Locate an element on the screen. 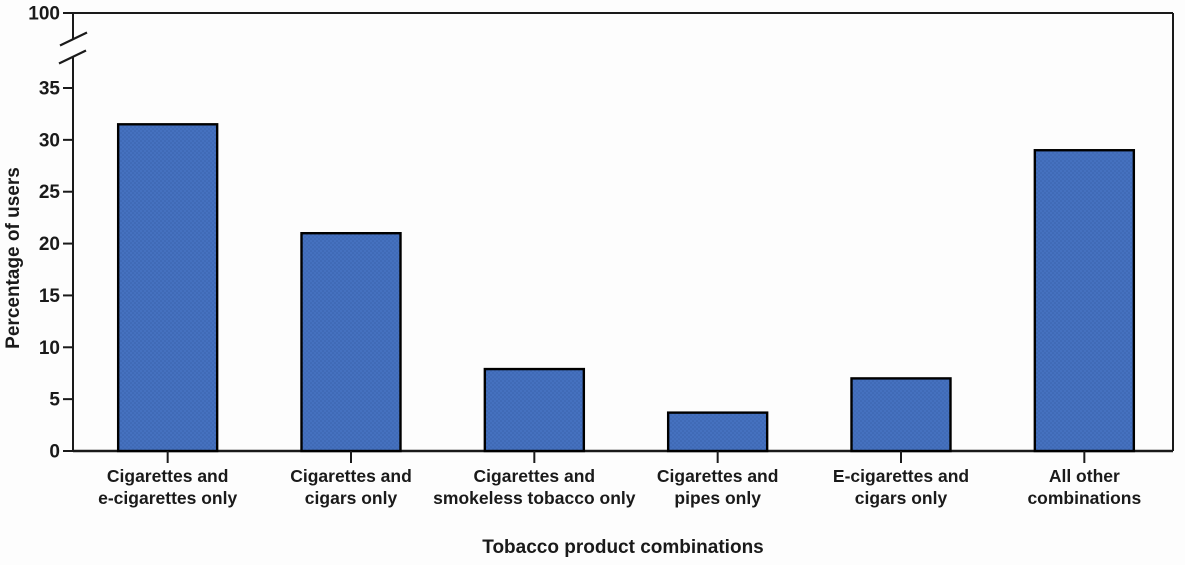 Image resolution: width=1185 pixels, height=565 pixels. category-label-line: combinations is located at coordinates (1084, 498).